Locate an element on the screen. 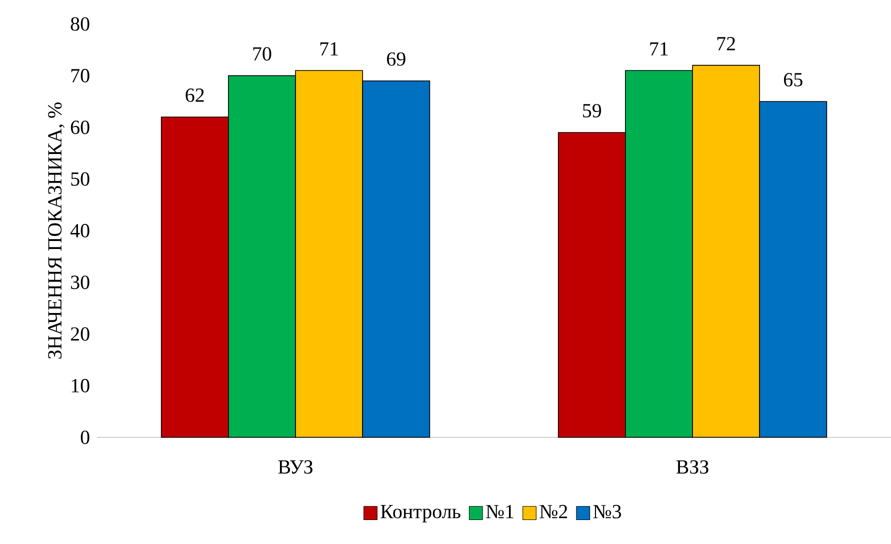 The height and width of the screenshot is (544, 891). y-tick-label: 0 is located at coordinates (85, 437).